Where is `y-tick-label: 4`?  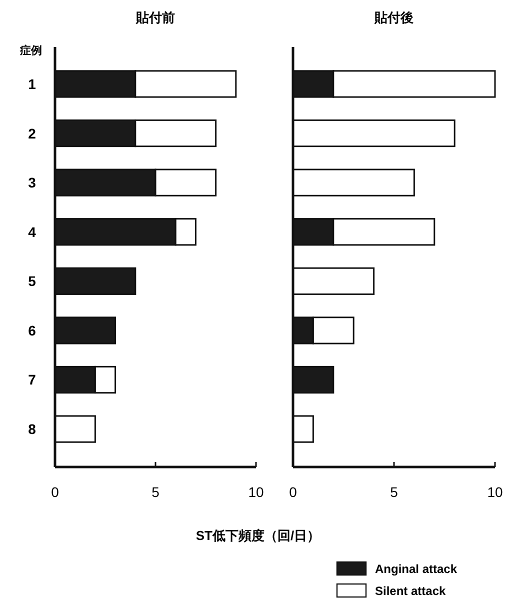 y-tick-label: 4 is located at coordinates (32, 232).